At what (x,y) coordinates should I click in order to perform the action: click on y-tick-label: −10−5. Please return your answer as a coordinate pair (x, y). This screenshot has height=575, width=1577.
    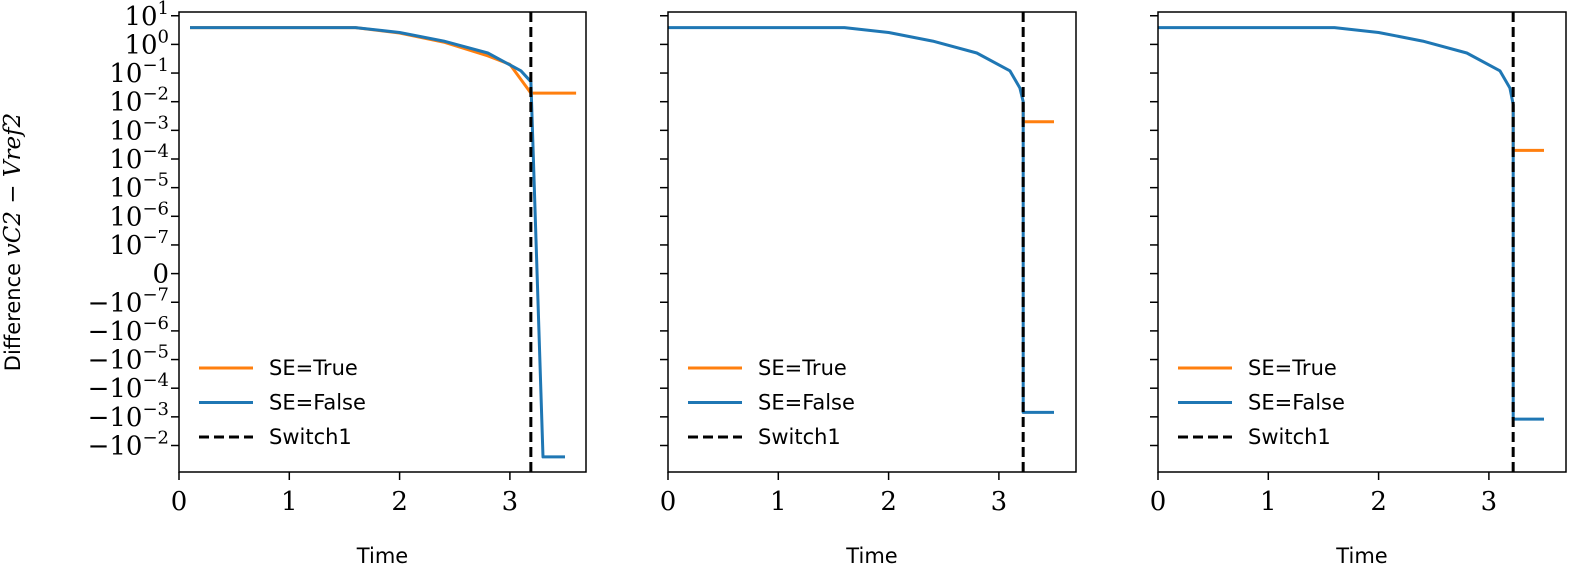
    Looking at the image, I should click on (128, 359).